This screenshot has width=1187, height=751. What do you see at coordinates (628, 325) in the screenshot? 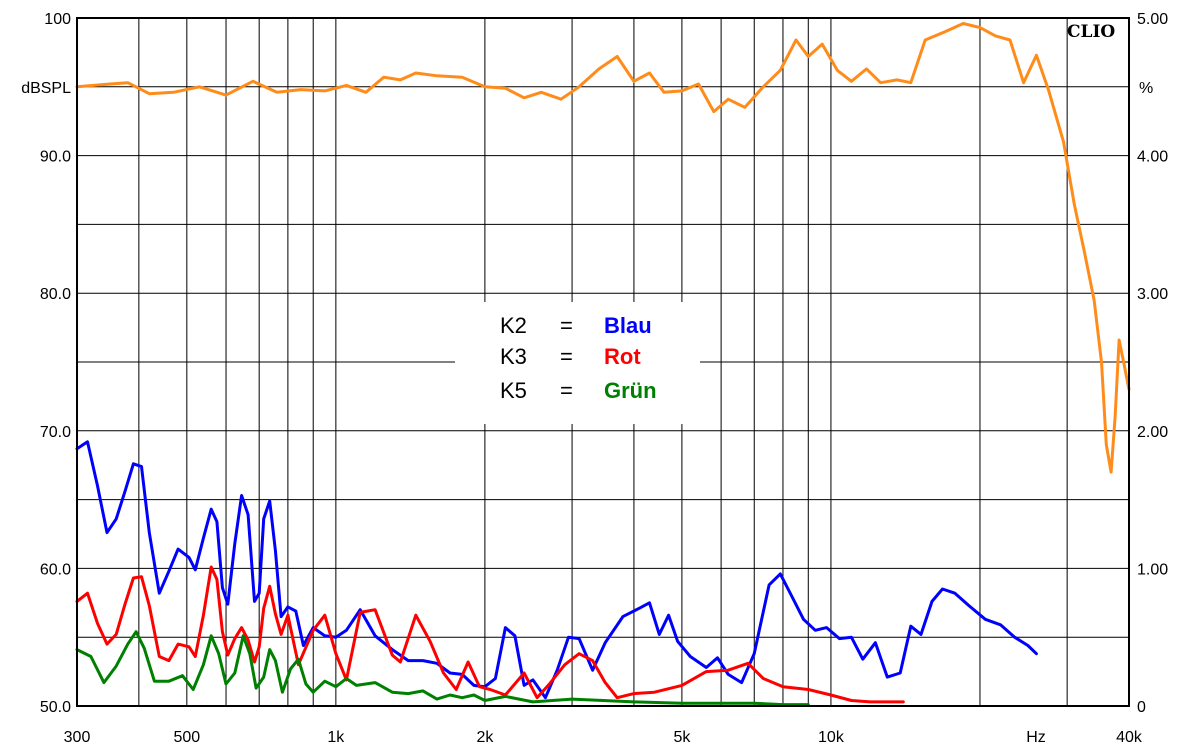
I see `legend-series-name: Blau` at bounding box center [628, 325].